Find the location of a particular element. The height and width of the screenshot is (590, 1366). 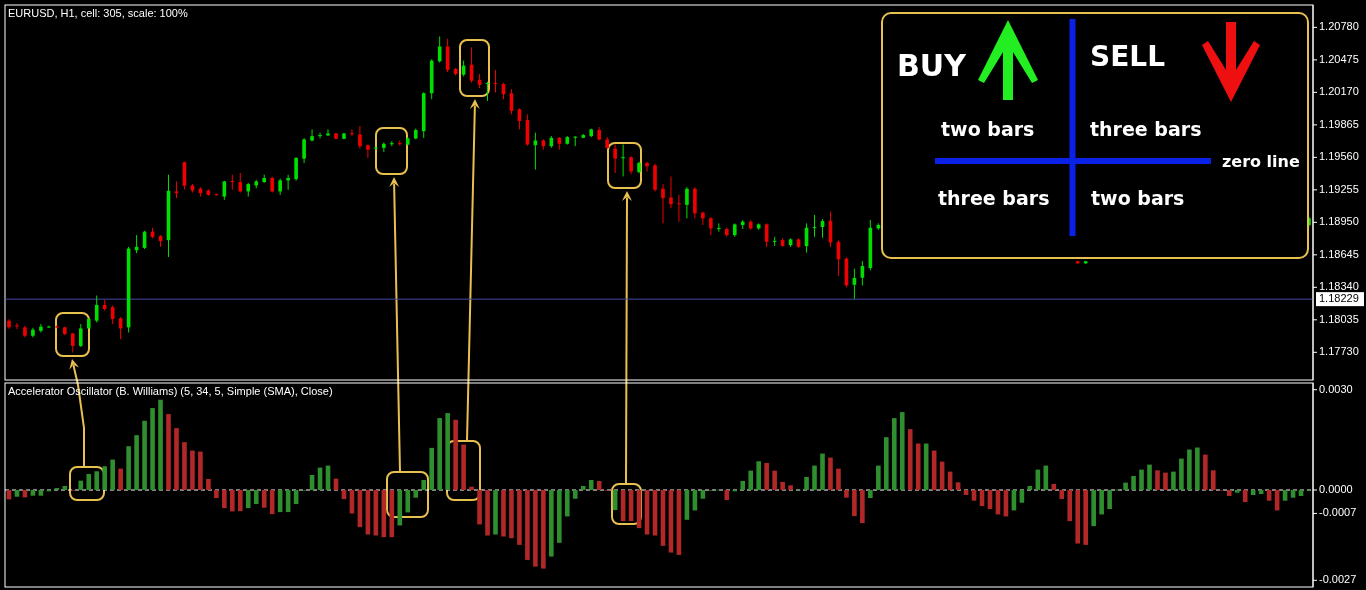

y-tick-label: 1.19255 is located at coordinates (1339, 188).